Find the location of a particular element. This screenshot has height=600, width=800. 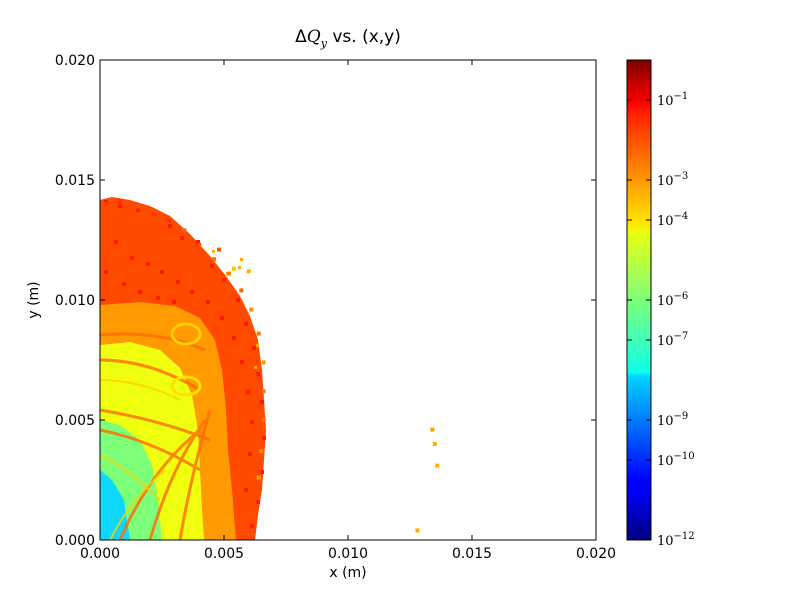

scatter-density is located at coordinates (183, 368).